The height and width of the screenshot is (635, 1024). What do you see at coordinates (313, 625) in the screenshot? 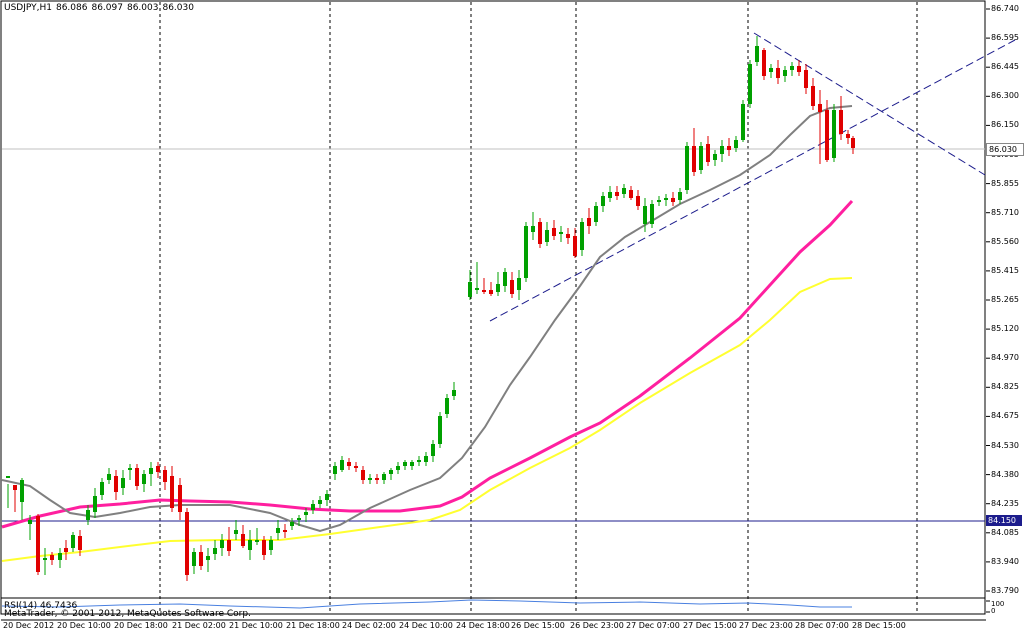
I see `time-tick-label: 21 Dec 18:00` at bounding box center [313, 625].